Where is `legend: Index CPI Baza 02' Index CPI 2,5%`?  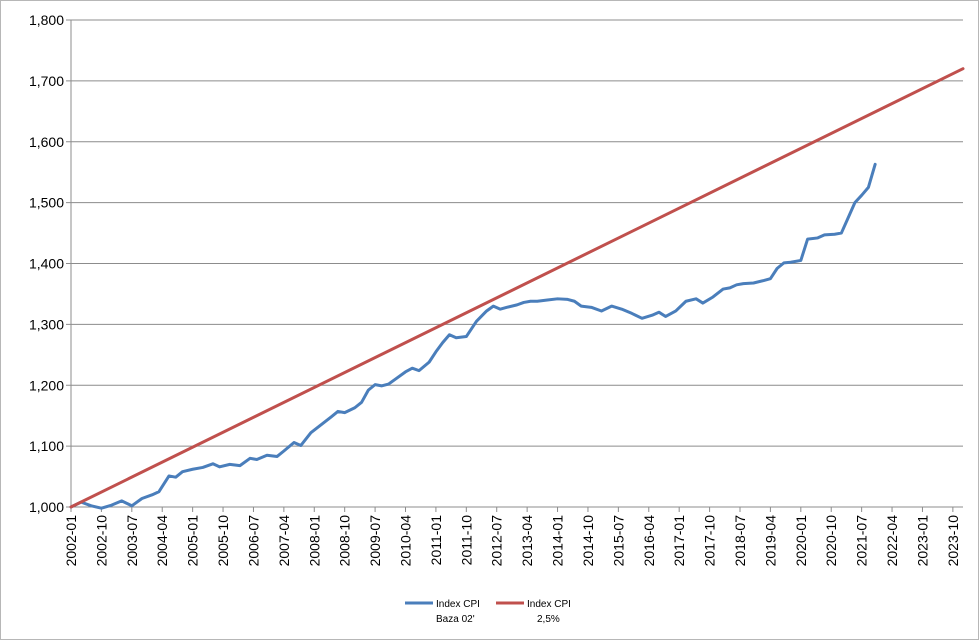
legend: Index CPI Baza 02' Index CPI 2,5% is located at coordinates (488, 612).